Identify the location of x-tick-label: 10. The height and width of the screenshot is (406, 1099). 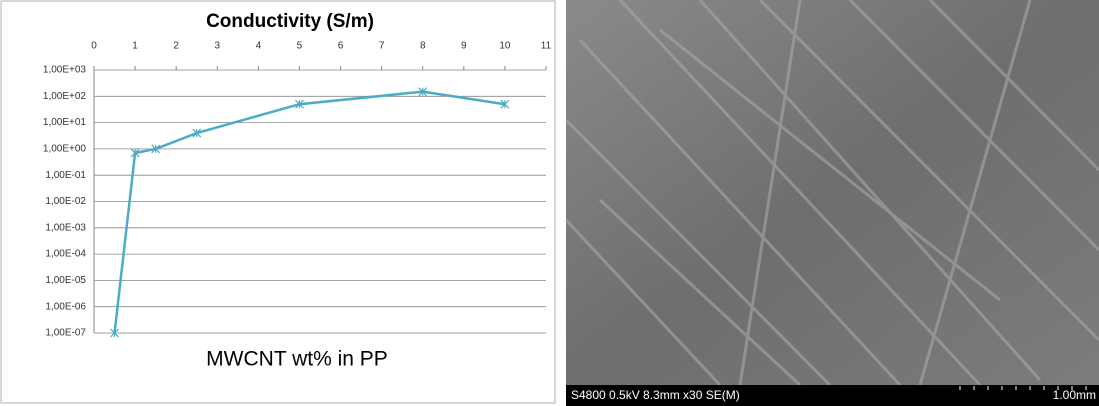
(505, 46).